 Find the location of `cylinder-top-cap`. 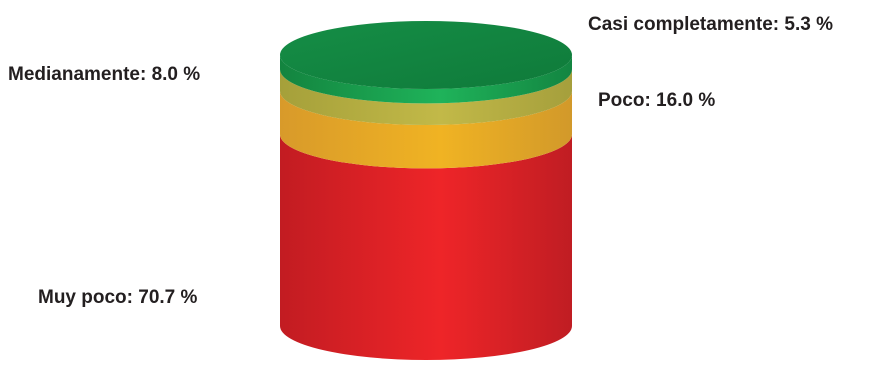

cylinder-top-cap is located at coordinates (426, 55).